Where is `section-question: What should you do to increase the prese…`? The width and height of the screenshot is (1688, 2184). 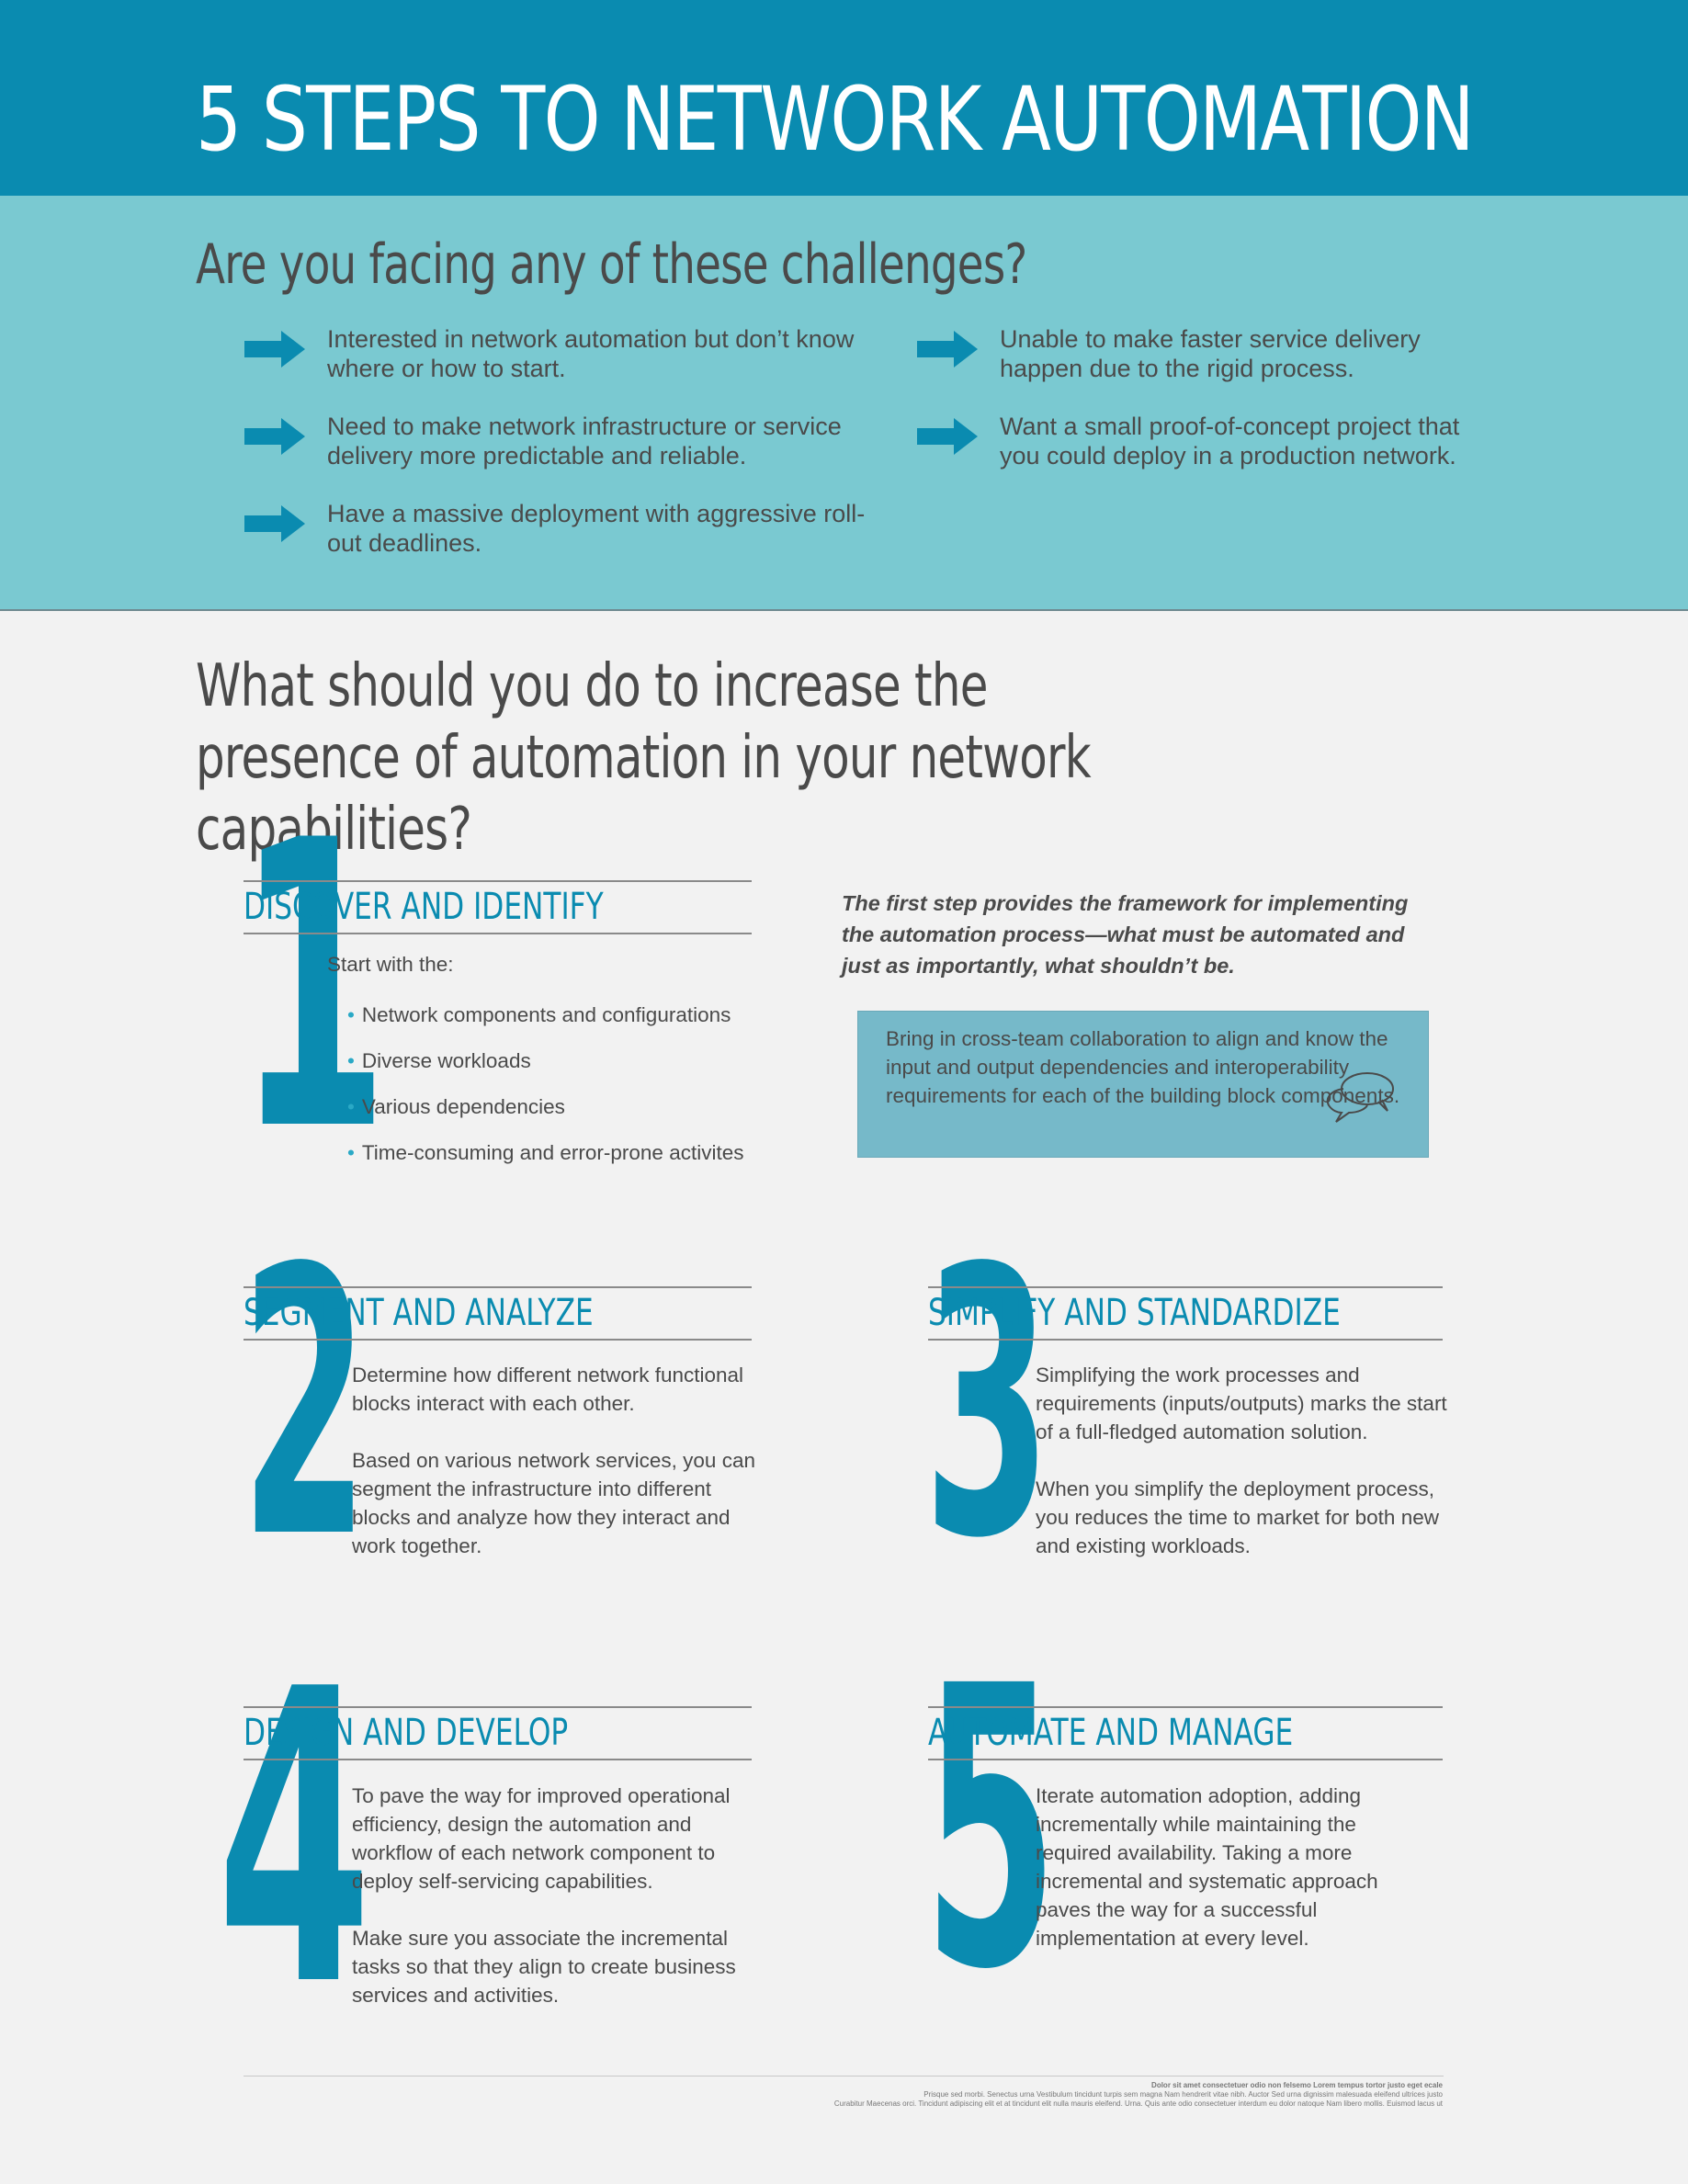
section-question: What should you do to increase the prese… is located at coordinates (644, 758).